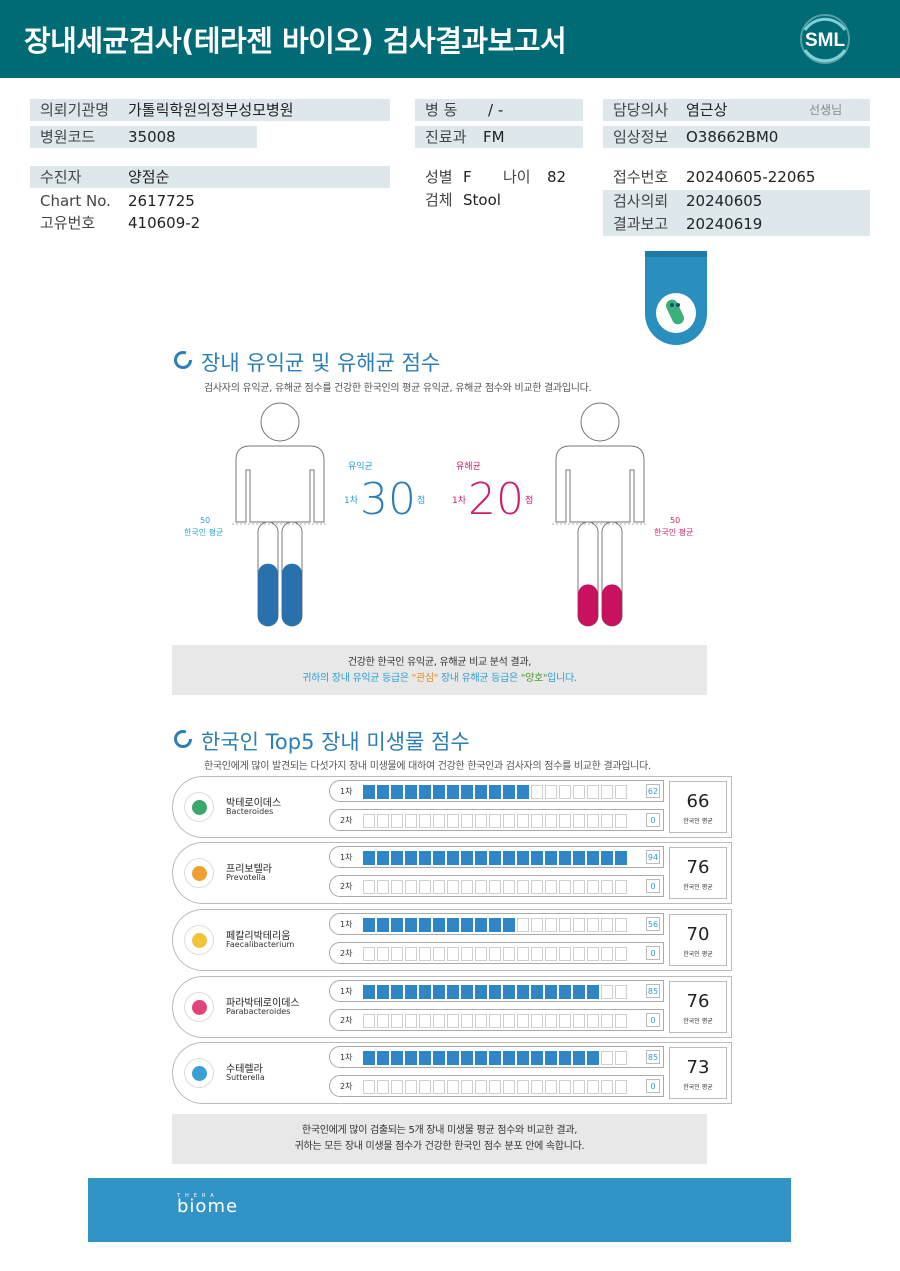  What do you see at coordinates (161, 201) in the screenshot?
I see `chart-no-value: 2617725` at bounding box center [161, 201].